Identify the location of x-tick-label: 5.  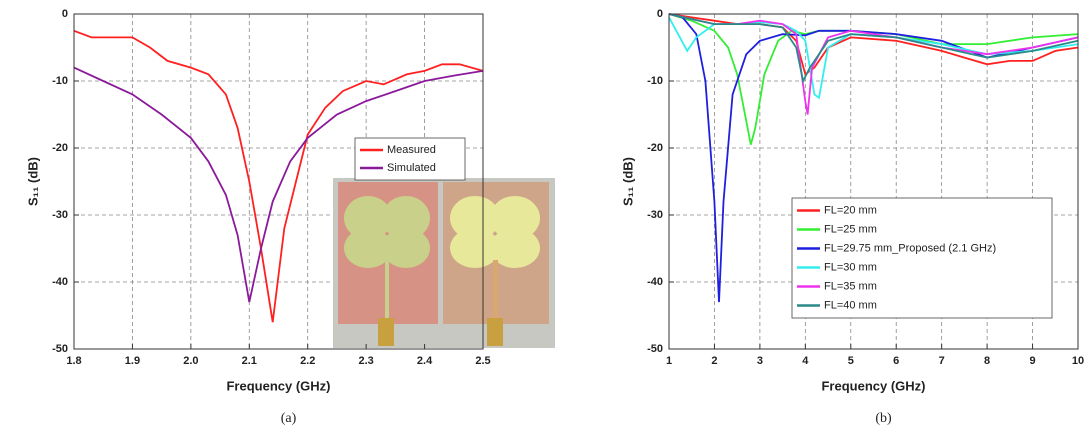
(851, 361).